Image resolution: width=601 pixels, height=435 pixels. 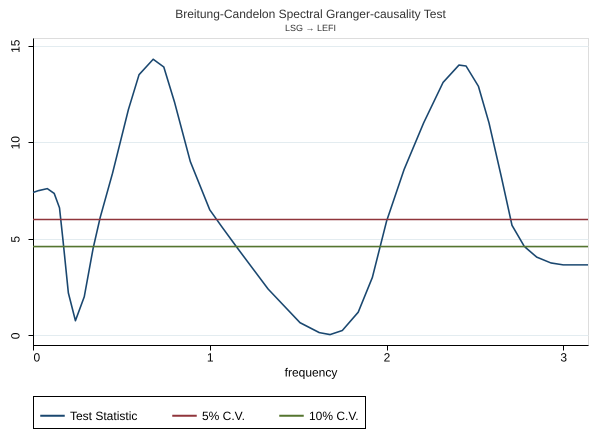 I want to click on x-tick-label: 0, so click(x=37, y=357).